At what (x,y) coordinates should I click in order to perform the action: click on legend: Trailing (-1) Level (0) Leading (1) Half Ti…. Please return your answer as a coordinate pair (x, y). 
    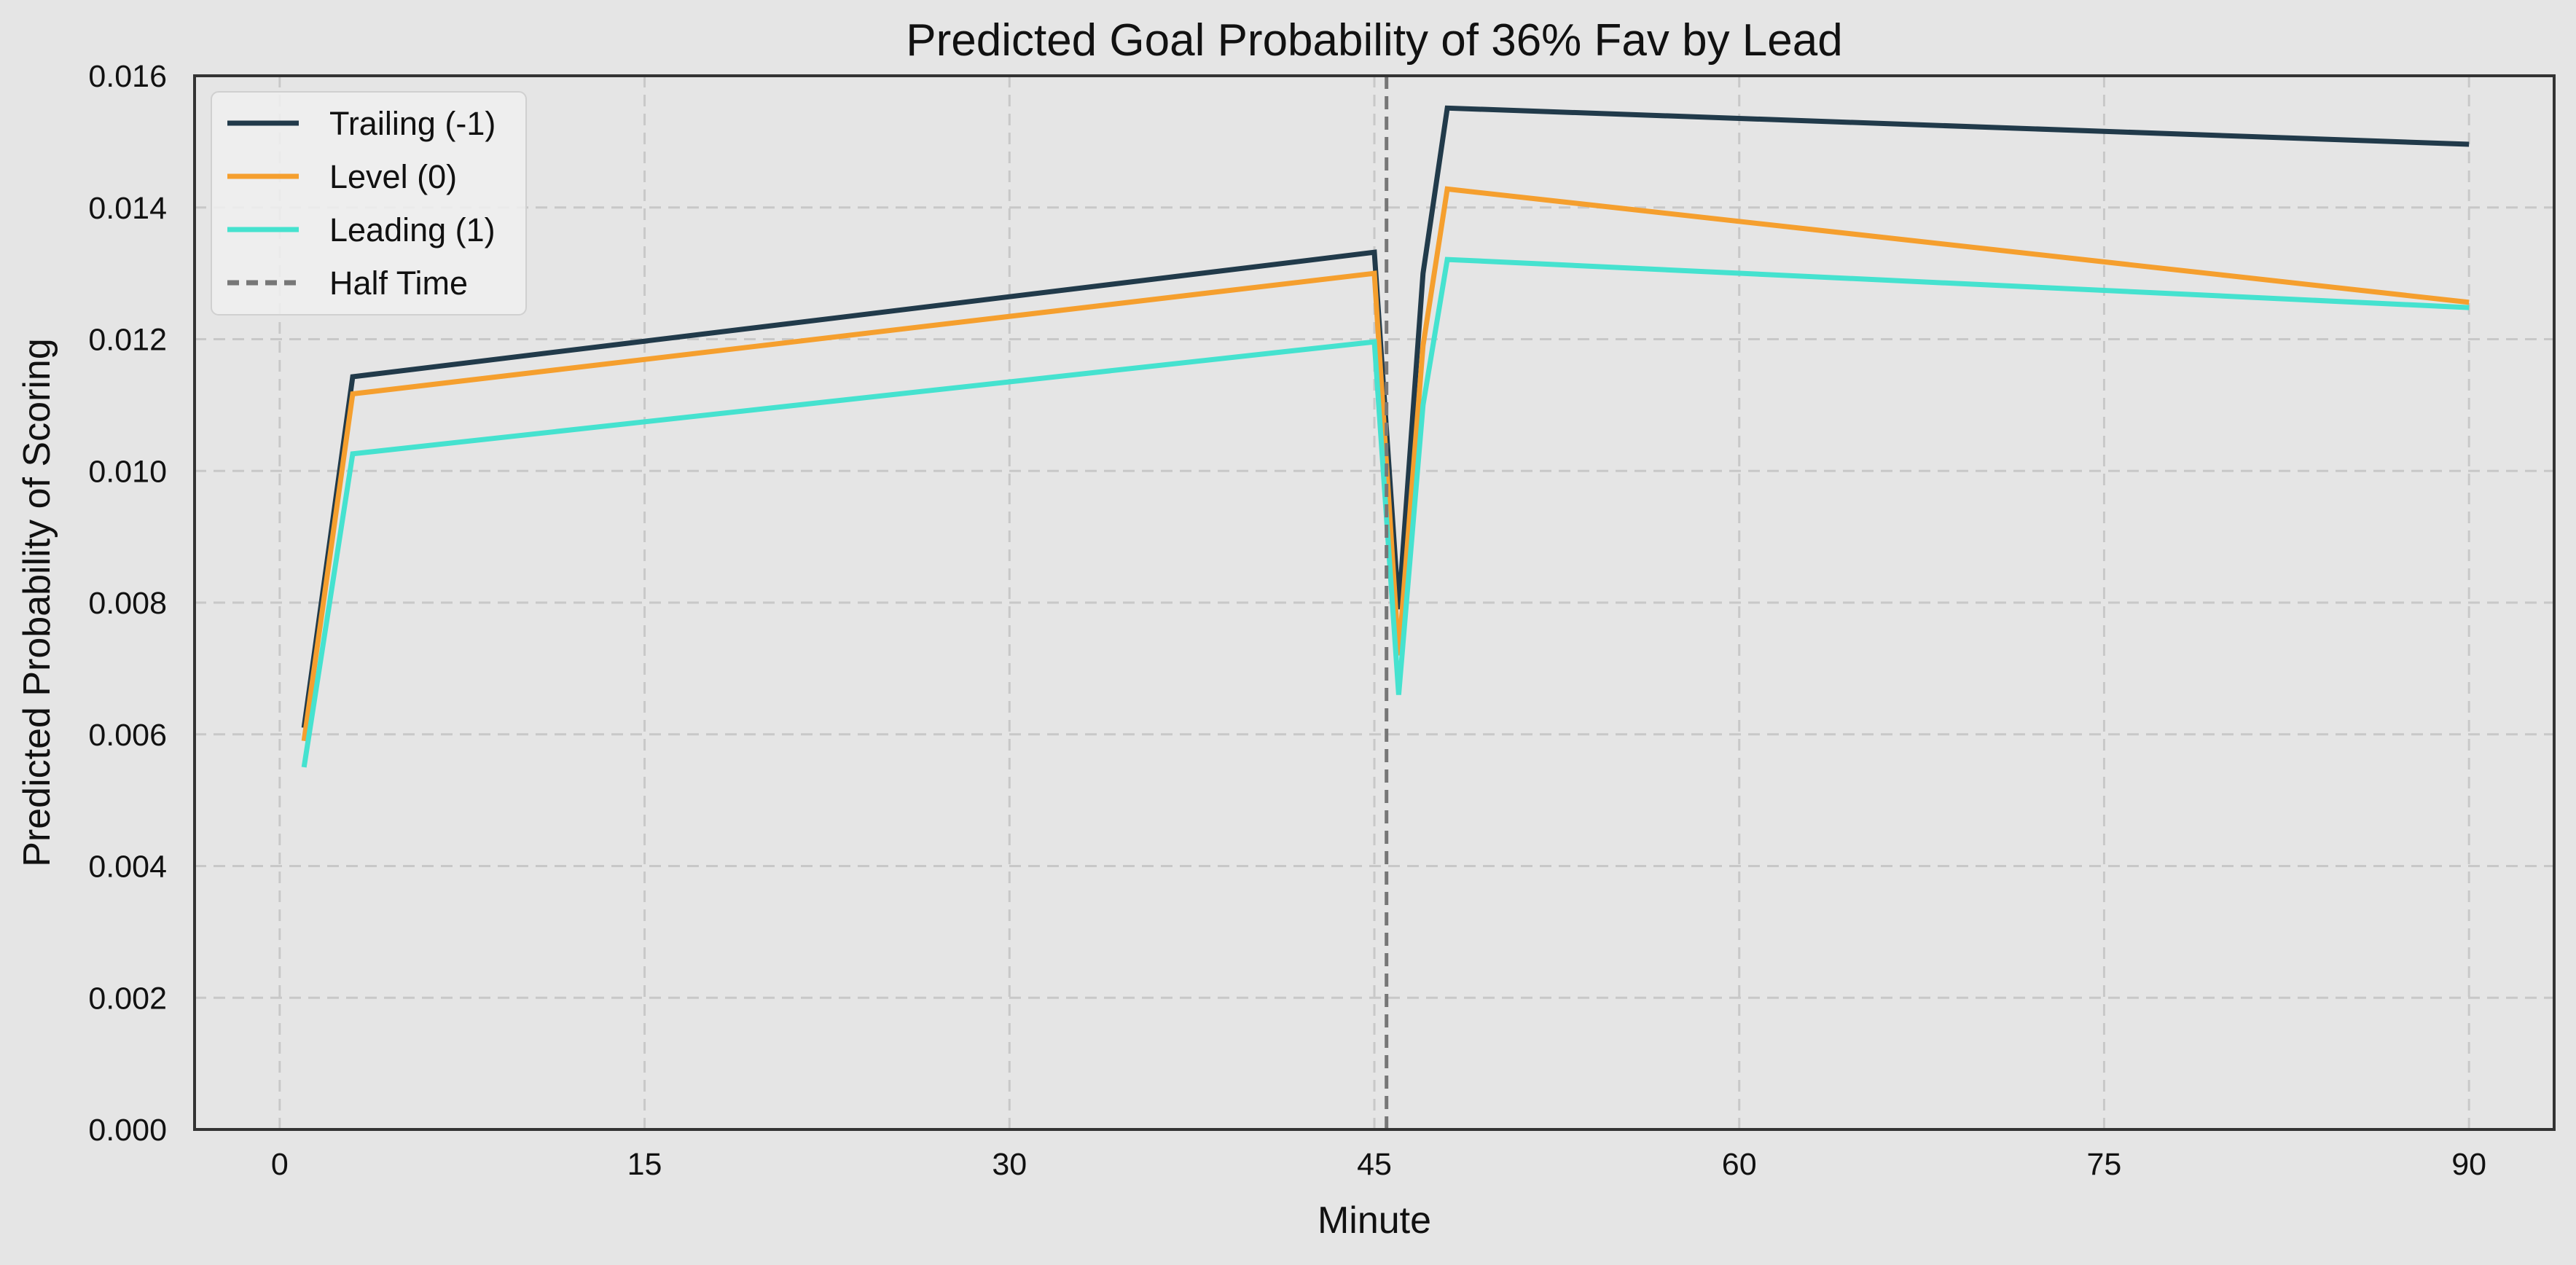
    Looking at the image, I should click on (369, 204).